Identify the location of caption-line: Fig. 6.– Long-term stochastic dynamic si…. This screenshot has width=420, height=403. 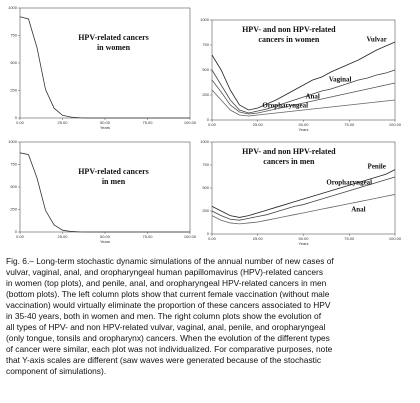
(170, 261).